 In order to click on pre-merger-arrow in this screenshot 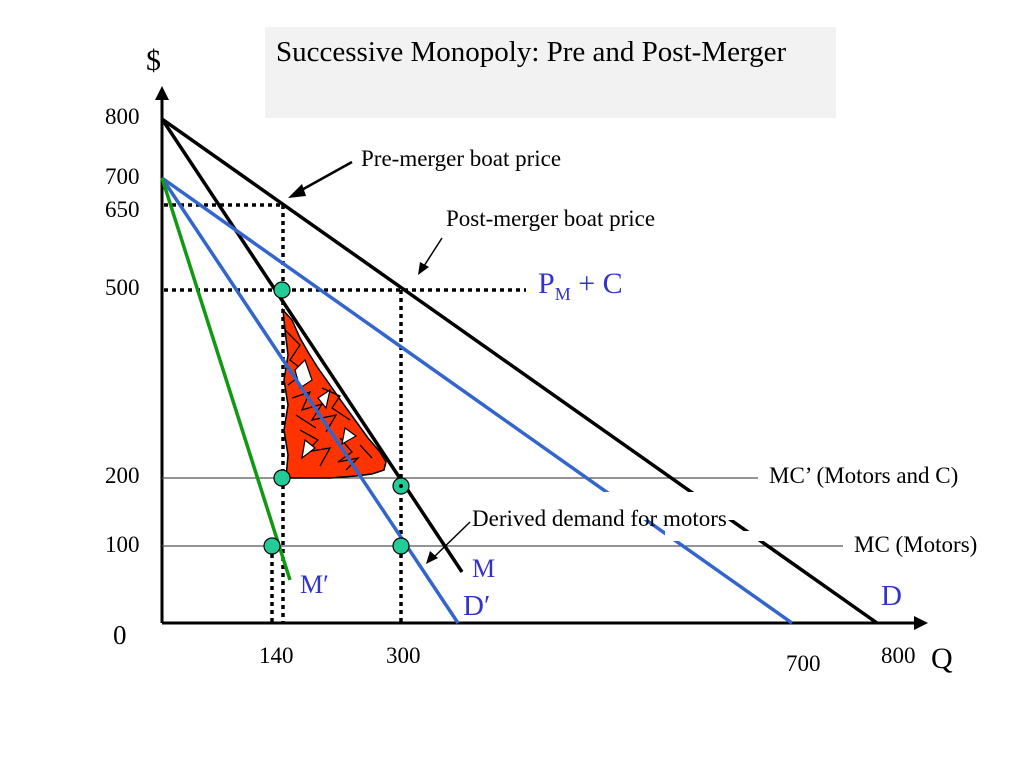, I will do `click(320, 179)`.